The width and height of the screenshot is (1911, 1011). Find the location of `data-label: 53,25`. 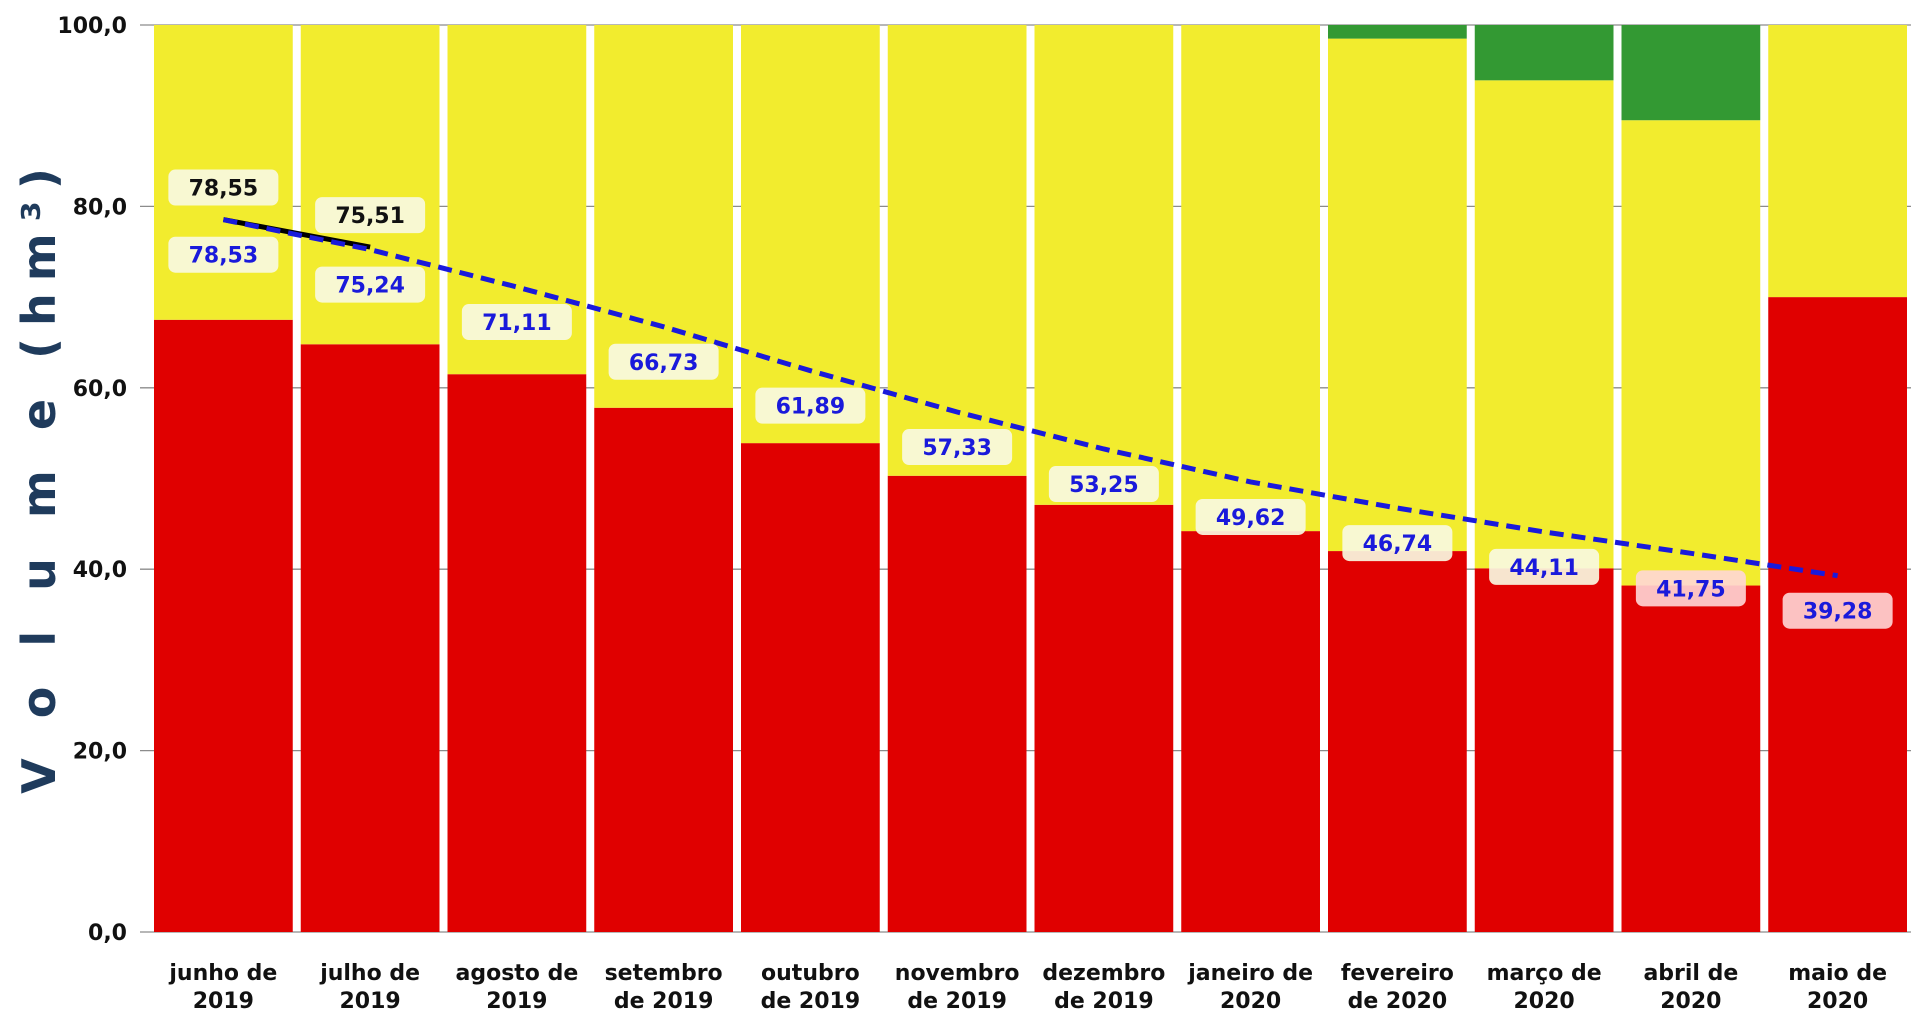

data-label: 53,25 is located at coordinates (1104, 485).